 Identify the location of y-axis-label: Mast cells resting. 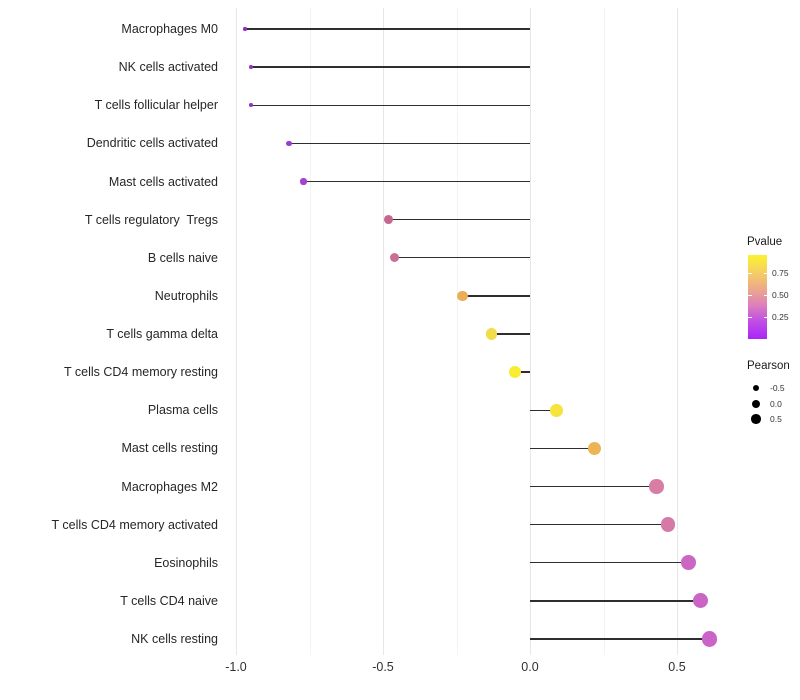
(169, 448).